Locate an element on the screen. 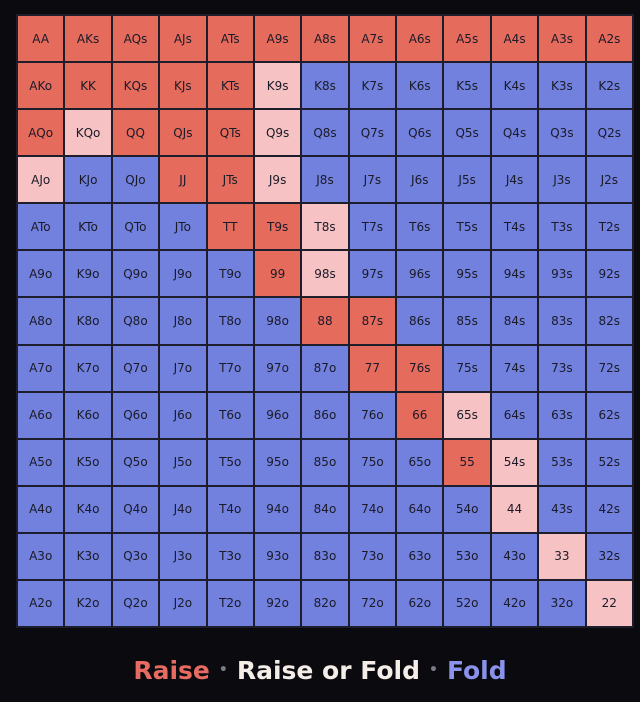 The height and width of the screenshot is (702, 640). hand-cell: 53s is located at coordinates (562, 462).